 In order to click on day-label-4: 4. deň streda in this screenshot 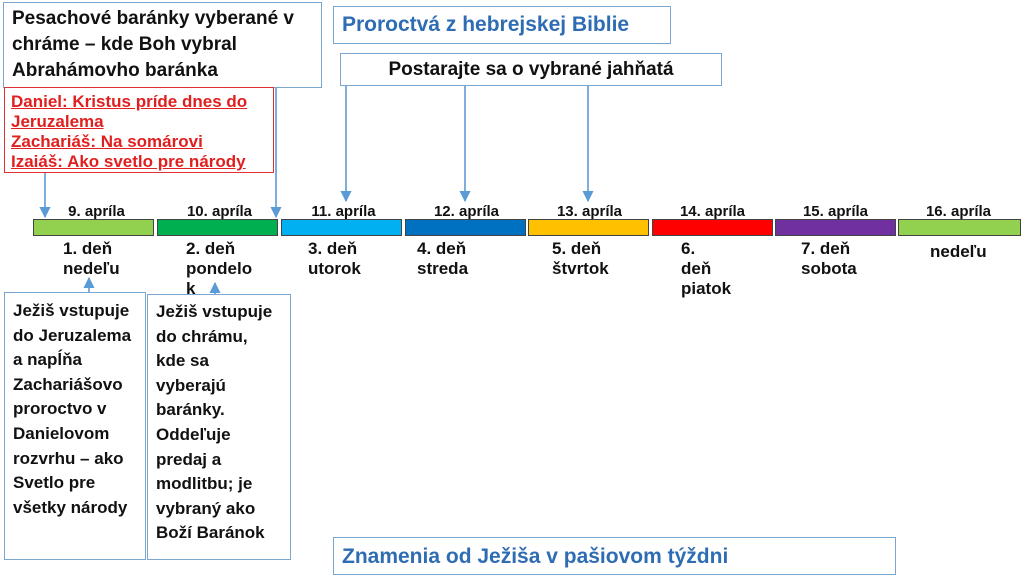, I will do `click(443, 258)`.